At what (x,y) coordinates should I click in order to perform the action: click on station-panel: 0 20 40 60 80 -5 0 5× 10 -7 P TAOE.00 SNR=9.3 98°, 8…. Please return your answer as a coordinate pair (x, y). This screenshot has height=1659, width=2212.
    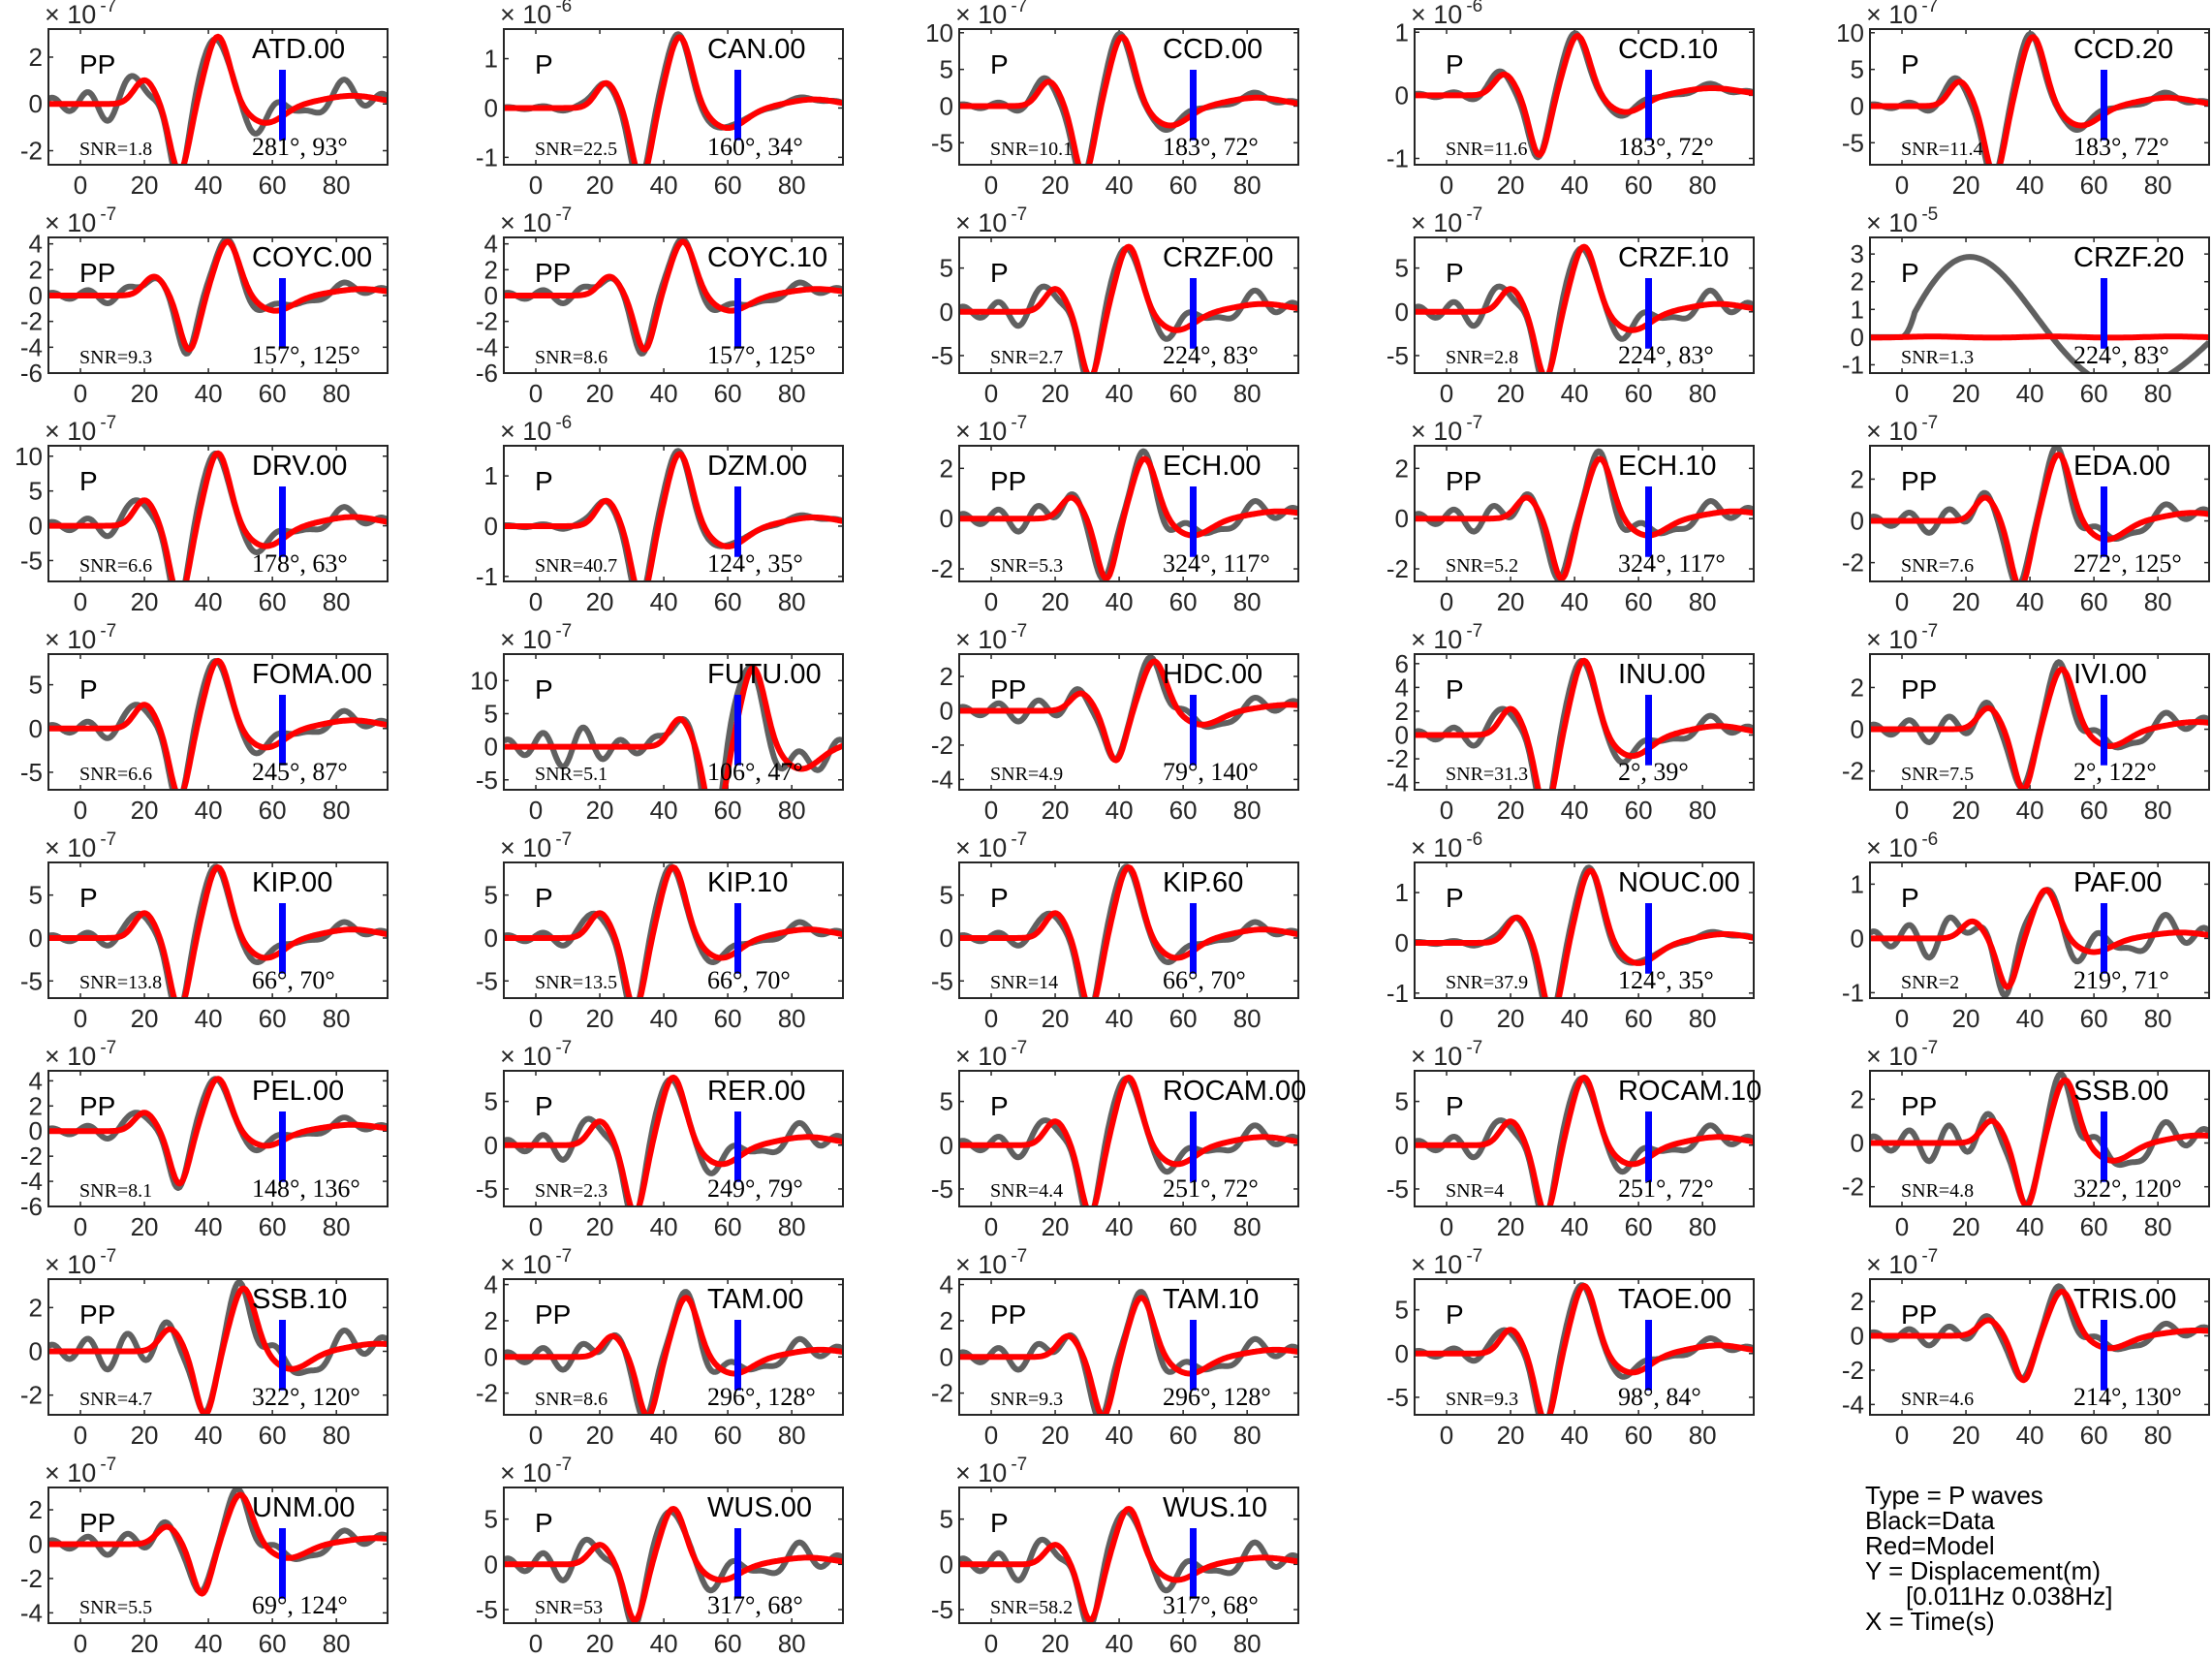
    Looking at the image, I should click on (1570, 1348).